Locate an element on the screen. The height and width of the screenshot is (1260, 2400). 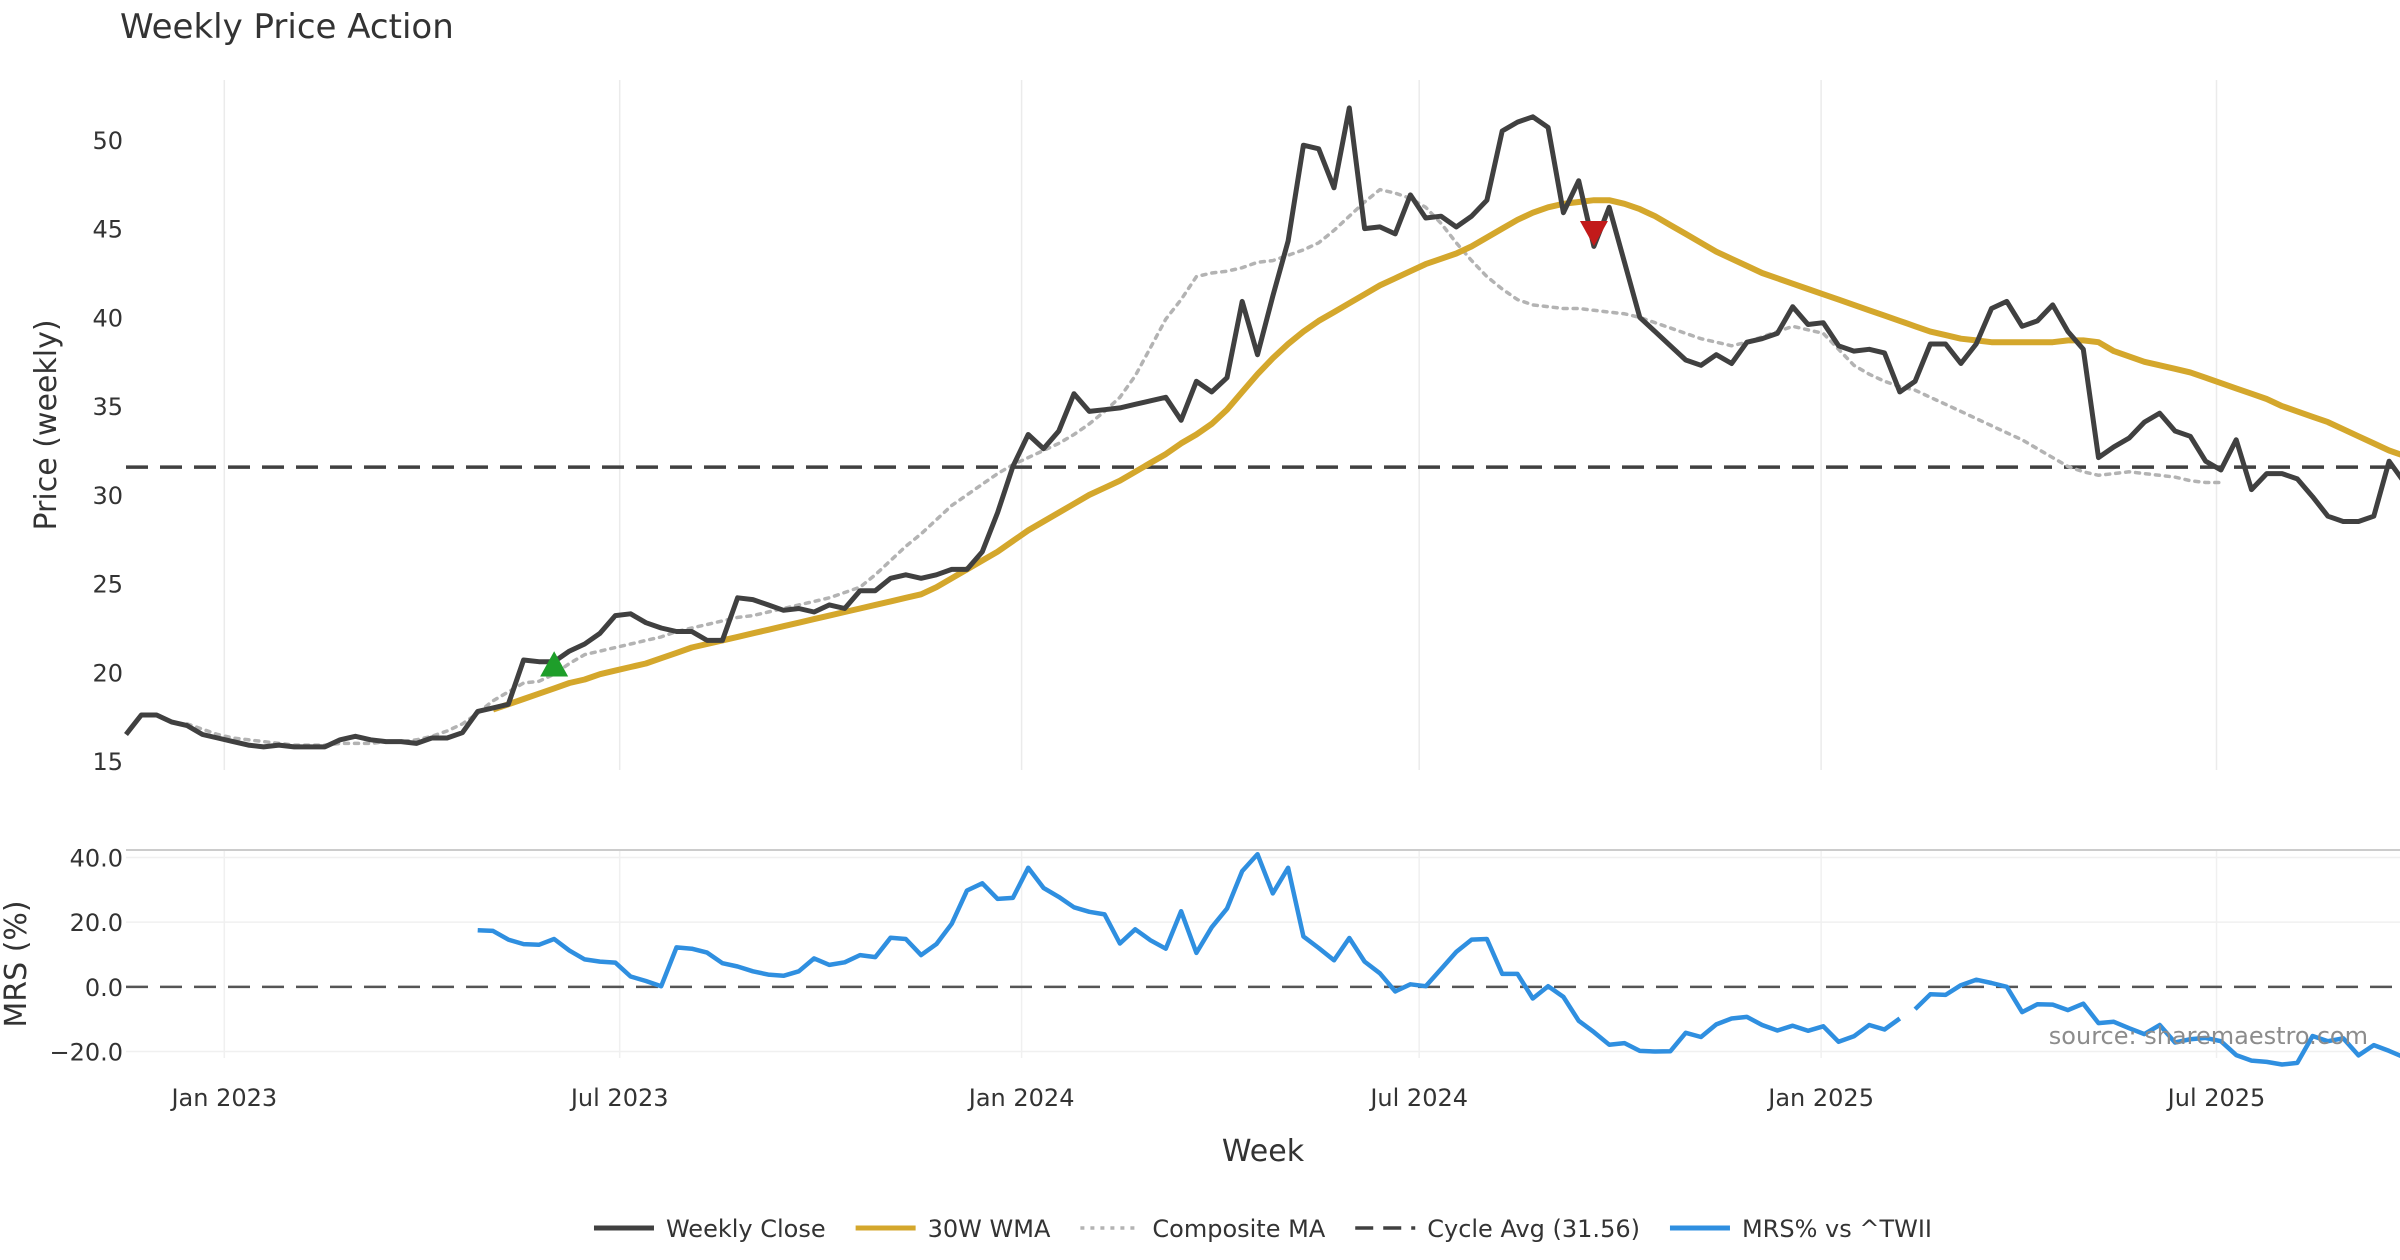
price-y-tick-label: 30 is located at coordinates (107, 496).